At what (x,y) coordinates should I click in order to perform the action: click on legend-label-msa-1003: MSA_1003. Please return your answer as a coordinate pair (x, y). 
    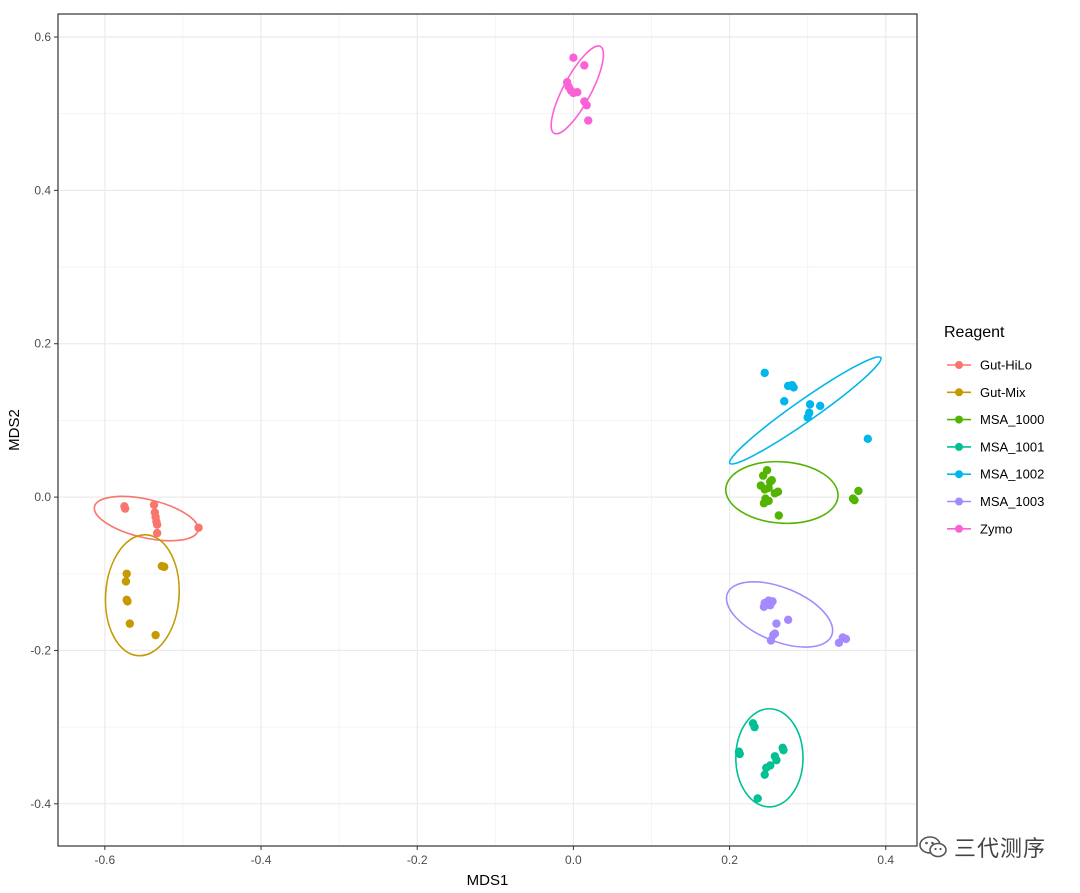
    Looking at the image, I should click on (1012, 501).